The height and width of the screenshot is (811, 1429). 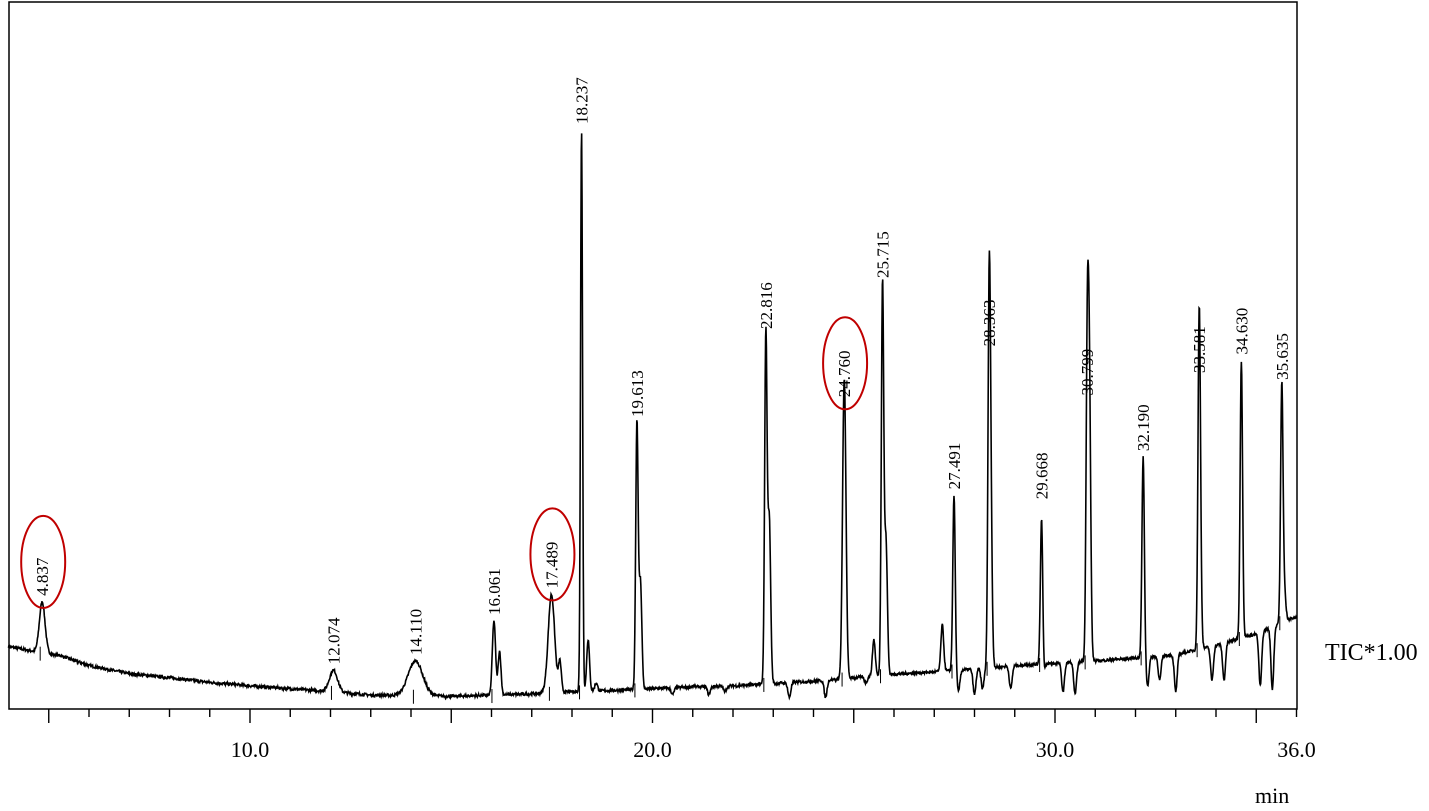 What do you see at coordinates (1143, 427) in the screenshot?
I see `peak-label: 32.190` at bounding box center [1143, 427].